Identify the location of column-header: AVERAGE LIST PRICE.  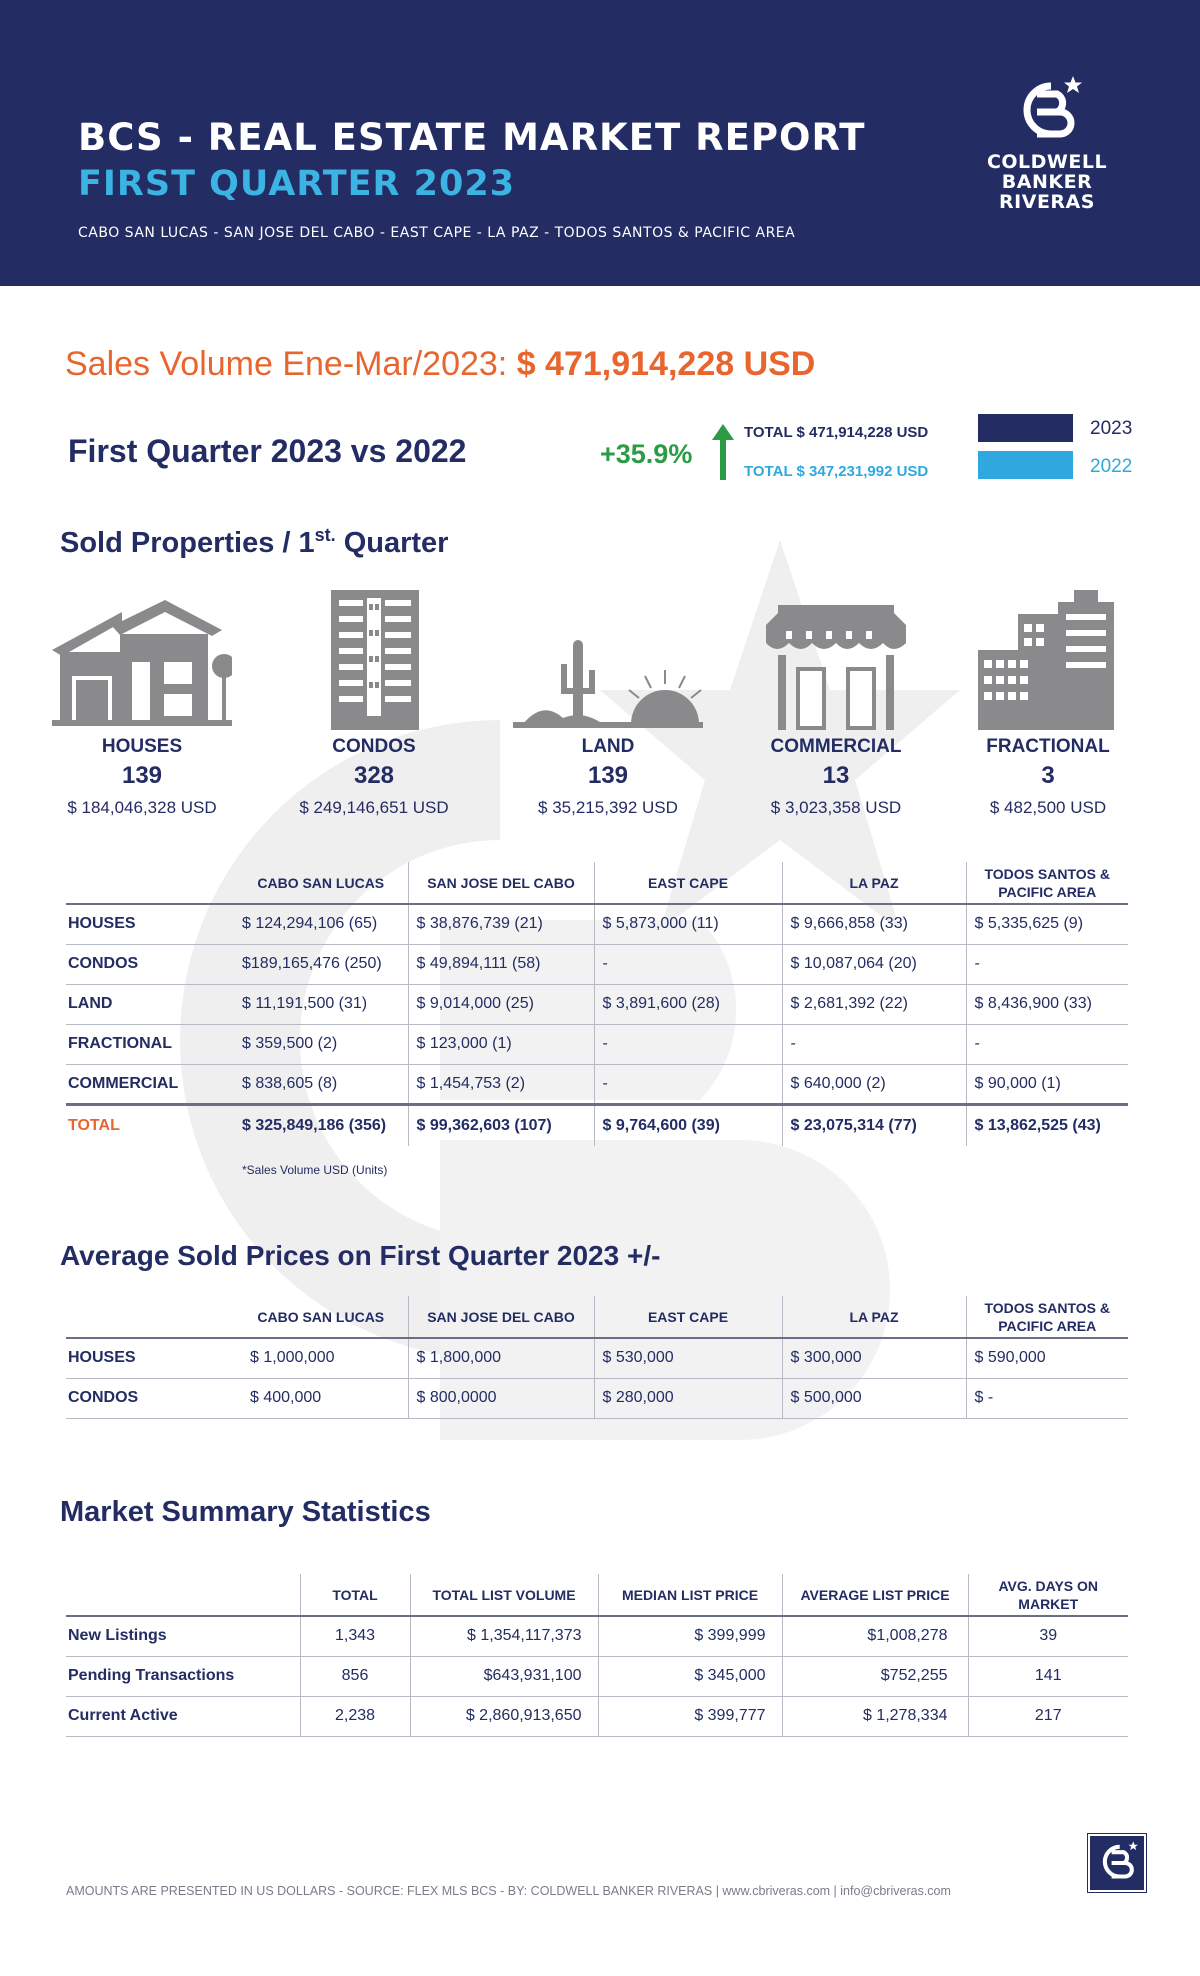
(874, 1595).